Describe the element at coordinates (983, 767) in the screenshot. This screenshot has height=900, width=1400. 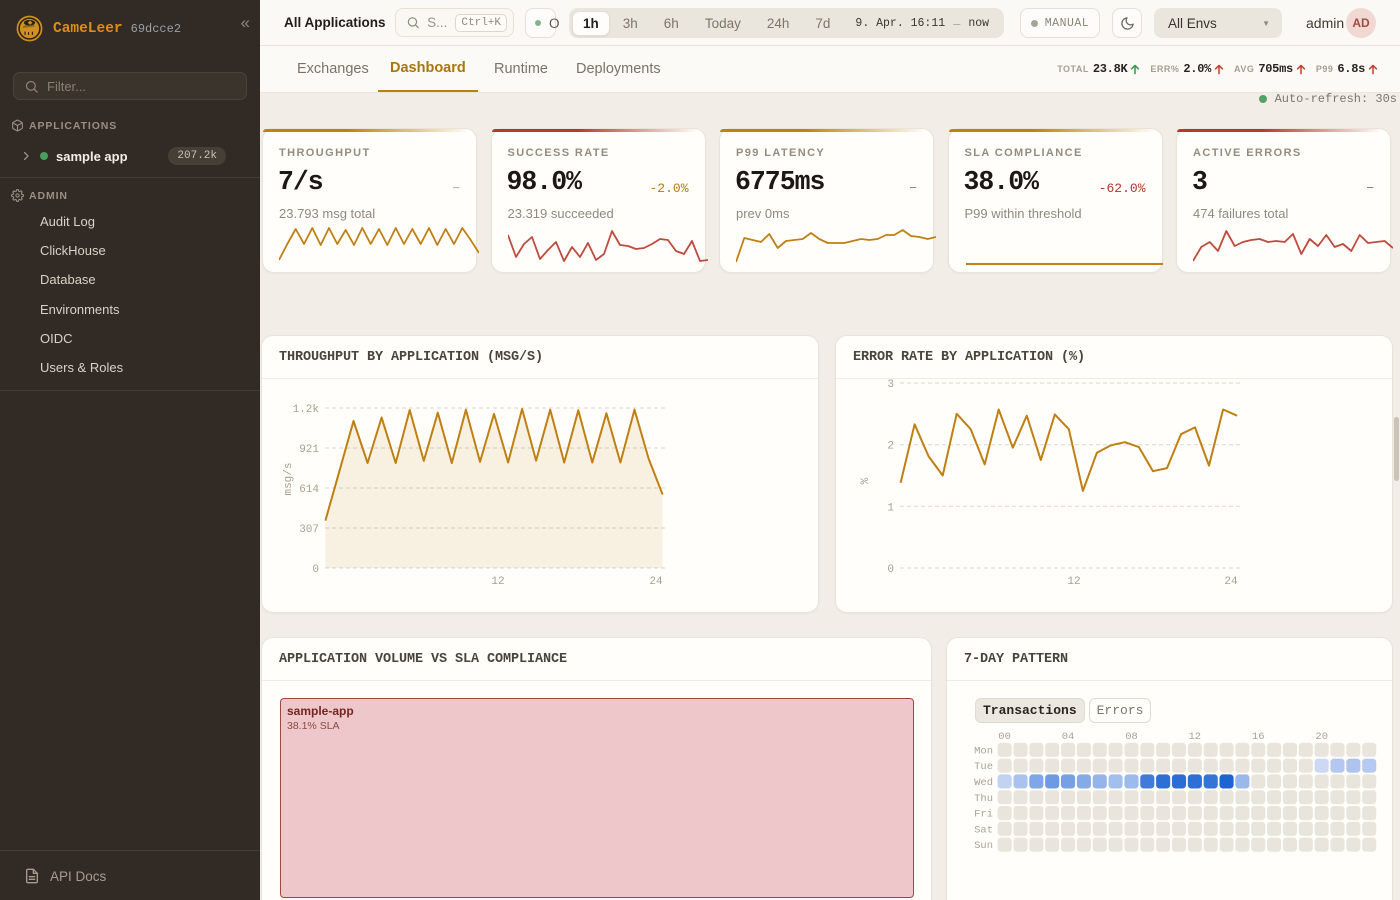
I see `svg-text: Tue` at that location.